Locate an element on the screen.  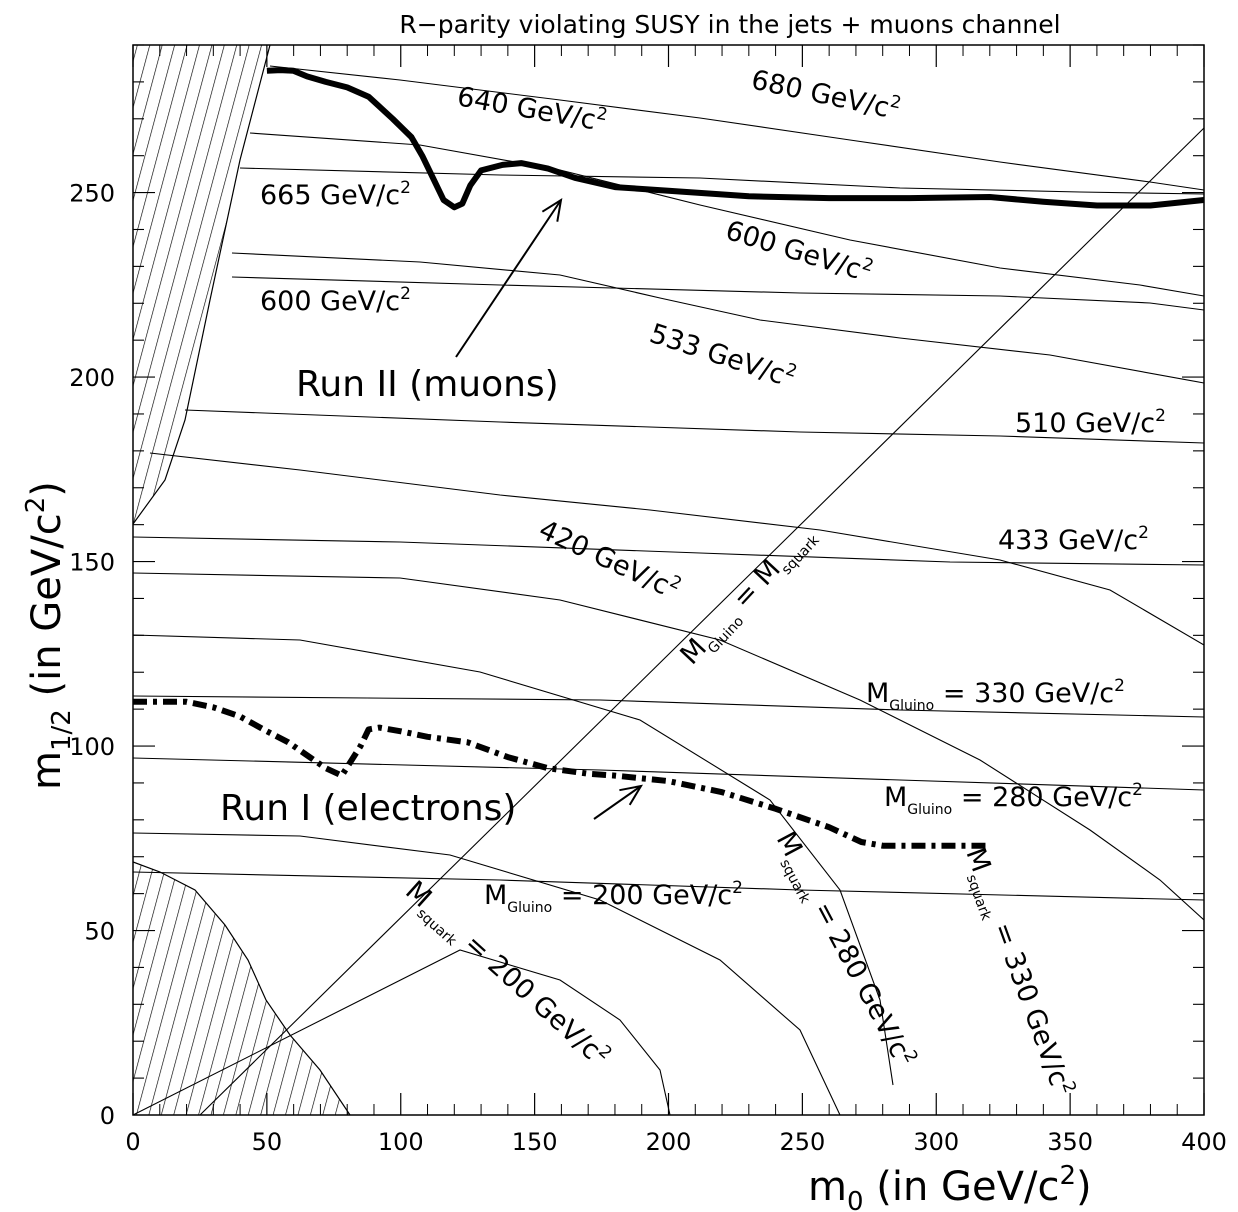
svg-text: MGluino = 280 GeV/c2 is located at coordinates (1013, 799).